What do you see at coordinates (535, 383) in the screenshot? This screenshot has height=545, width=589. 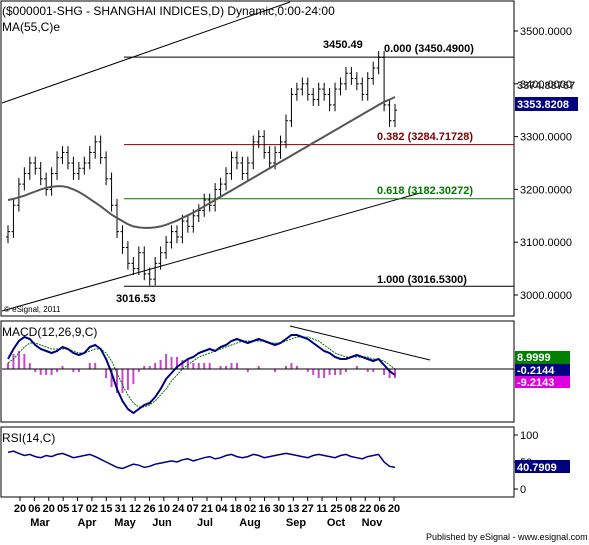 I see `signal-value-tag: -9.2143` at bounding box center [535, 383].